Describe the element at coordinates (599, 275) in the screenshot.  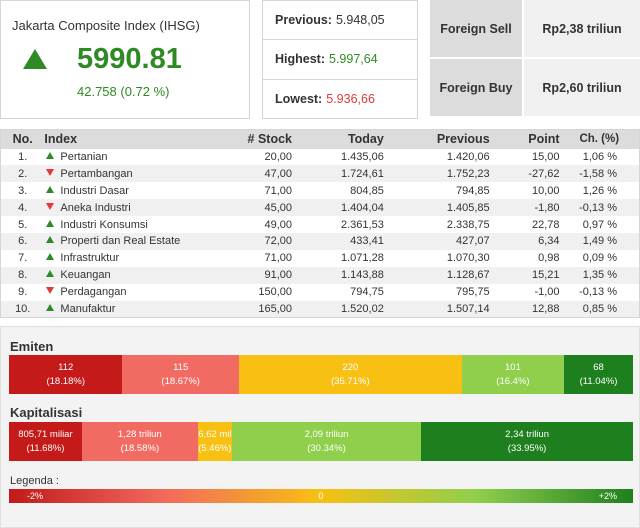
I see `cell-change: 1,35 %` at that location.